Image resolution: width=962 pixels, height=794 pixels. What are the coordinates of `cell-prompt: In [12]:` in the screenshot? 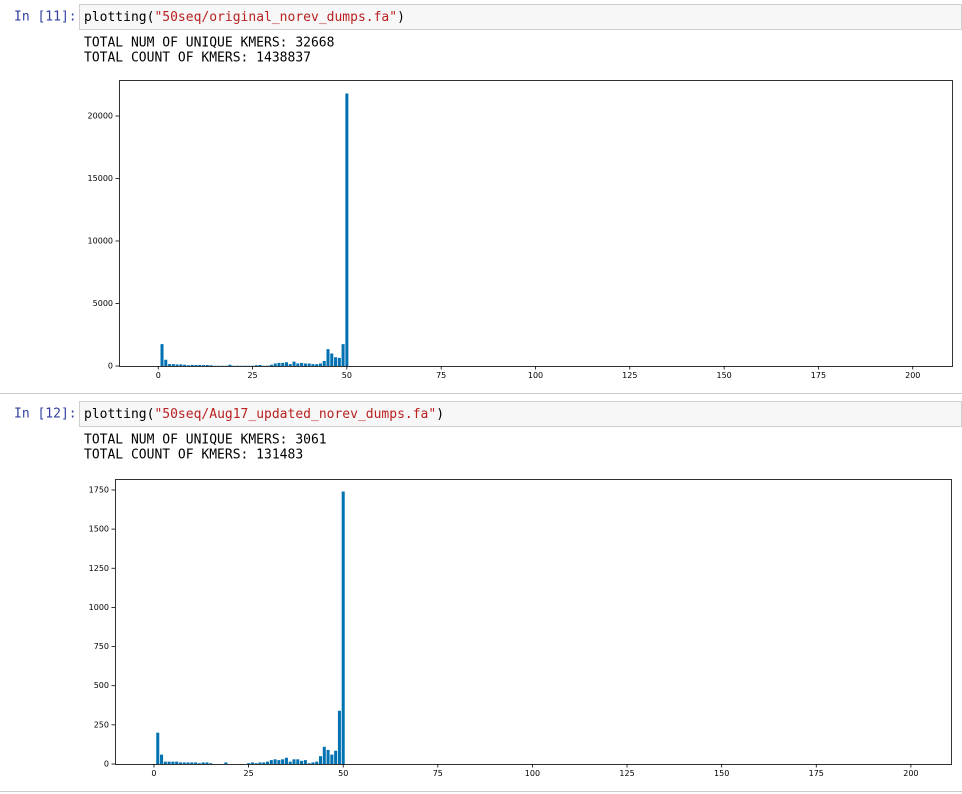 It's located at (45, 414).